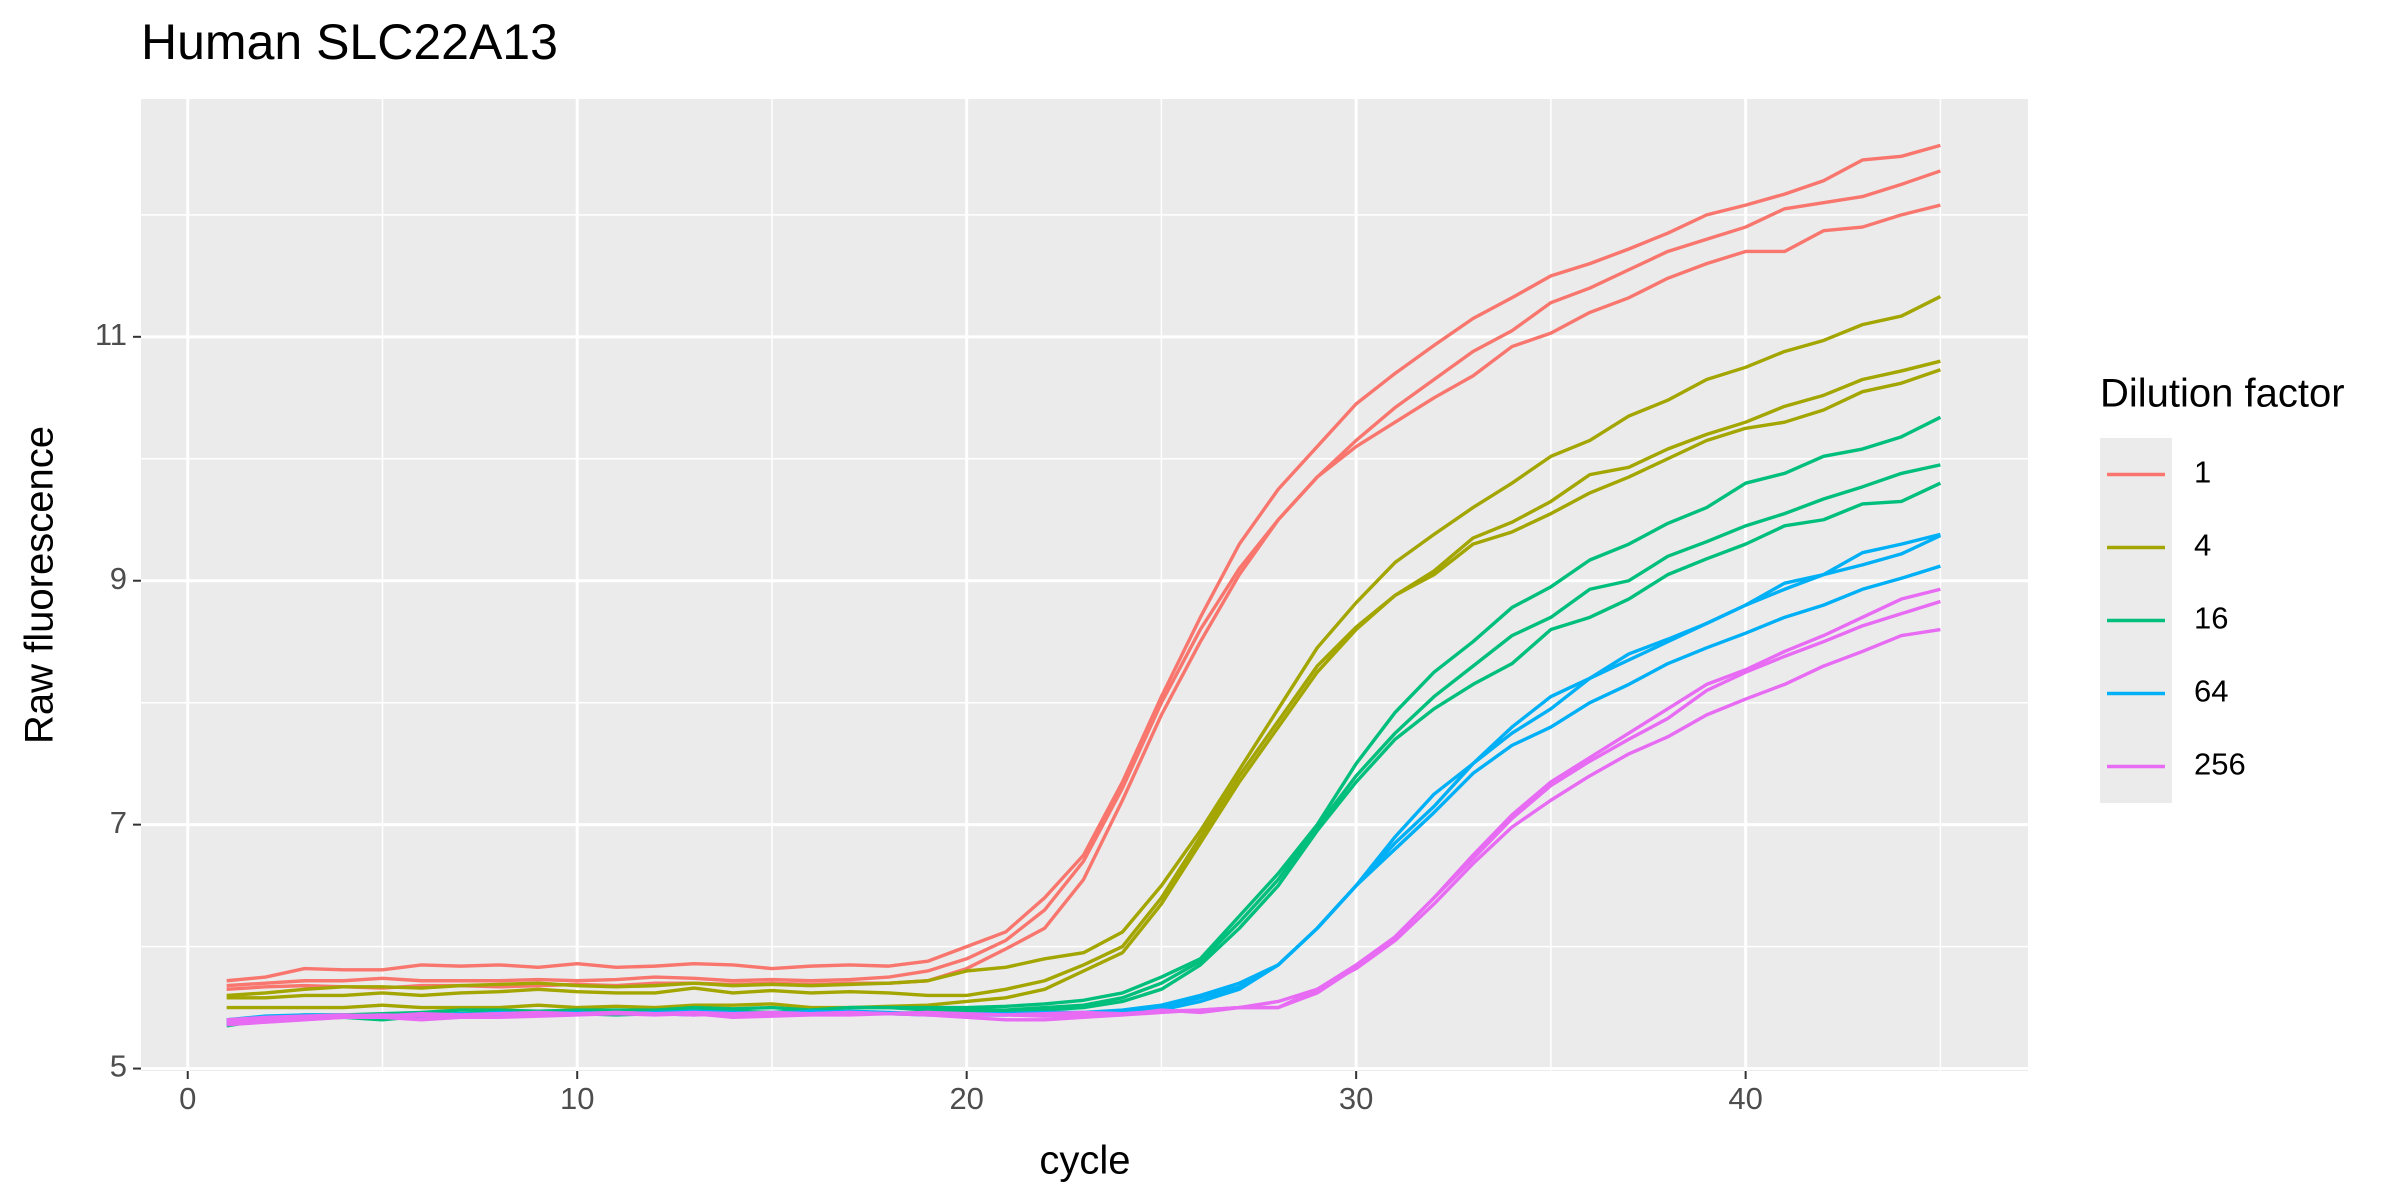 The height and width of the screenshot is (1200, 2400). I want to click on y-tick-label: 9, so click(118, 578).